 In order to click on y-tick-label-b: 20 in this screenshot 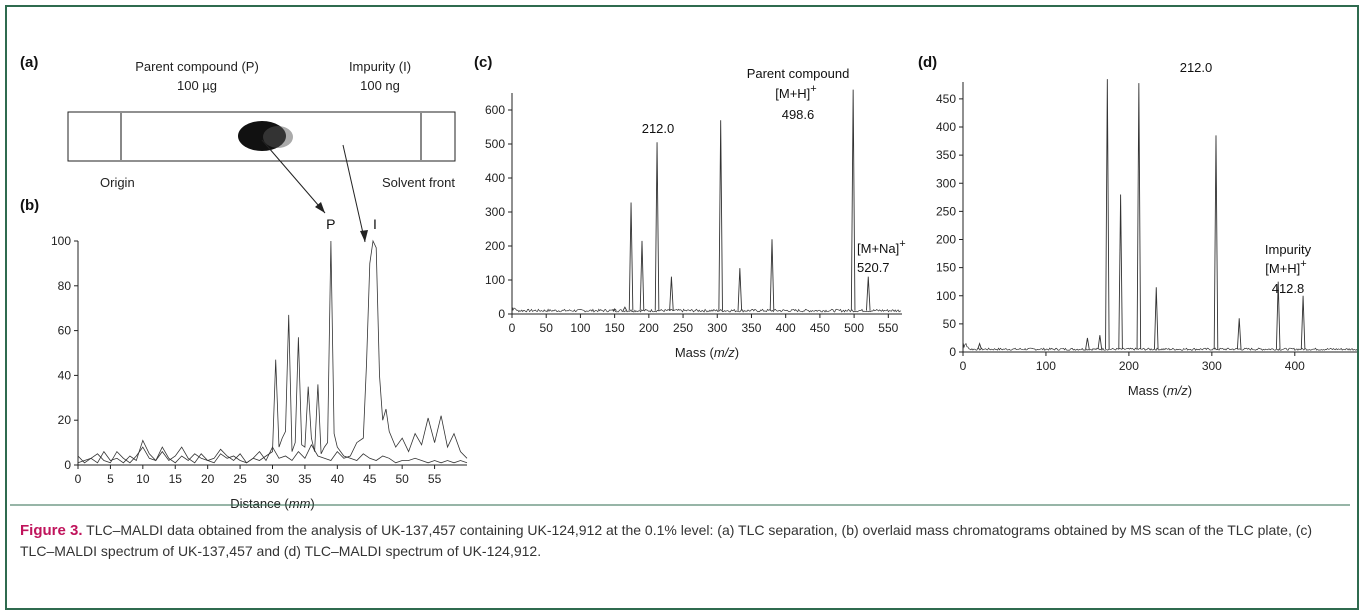, I will do `click(65, 420)`.